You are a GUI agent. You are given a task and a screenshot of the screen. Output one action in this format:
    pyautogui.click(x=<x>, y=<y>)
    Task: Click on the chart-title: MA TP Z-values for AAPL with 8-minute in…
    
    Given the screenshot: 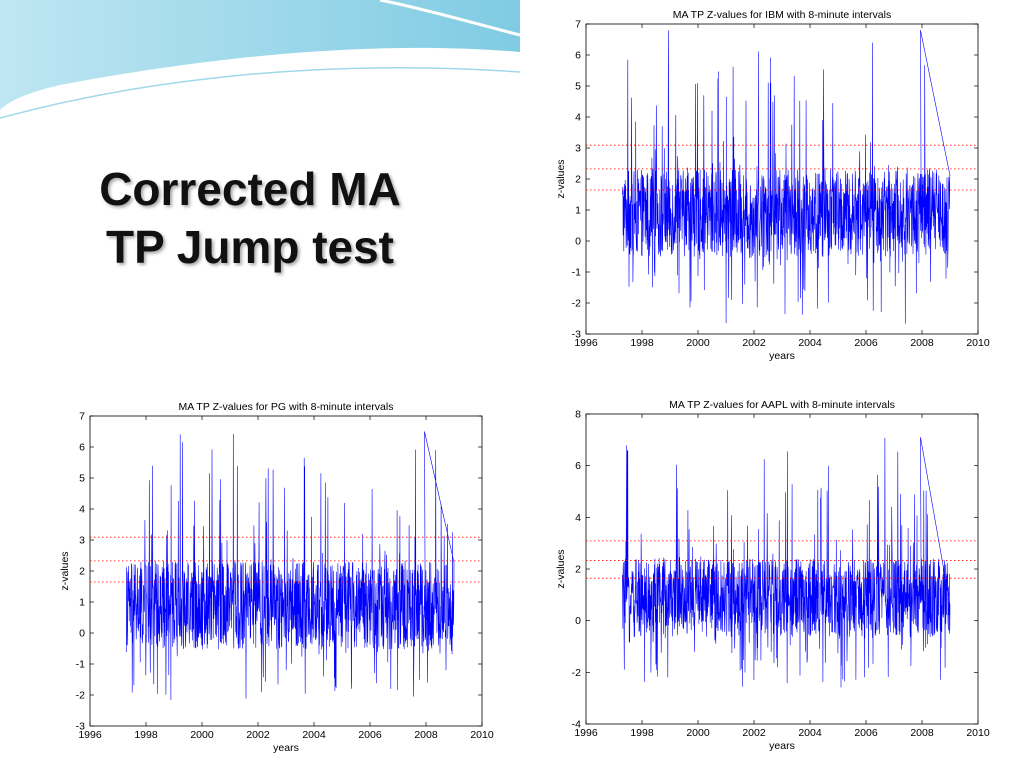 What is the action you would take?
    pyautogui.click(x=782, y=405)
    